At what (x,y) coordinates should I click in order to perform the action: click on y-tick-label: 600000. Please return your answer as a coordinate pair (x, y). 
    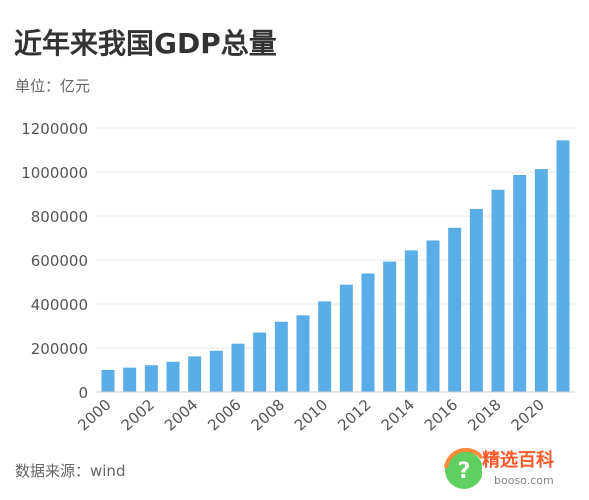
    Looking at the image, I should click on (59, 261).